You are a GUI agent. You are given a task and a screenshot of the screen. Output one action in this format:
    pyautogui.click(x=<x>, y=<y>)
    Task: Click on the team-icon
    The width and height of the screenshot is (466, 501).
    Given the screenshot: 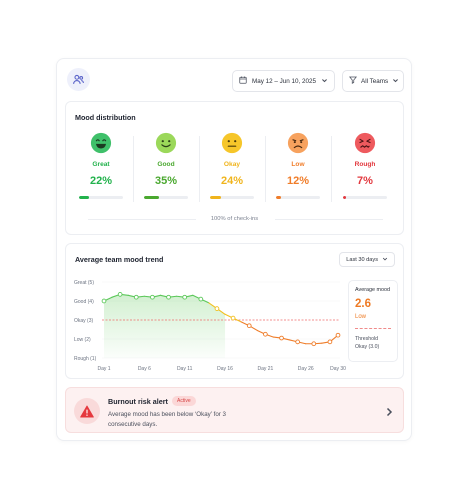 What is the action you would take?
    pyautogui.click(x=78, y=79)
    